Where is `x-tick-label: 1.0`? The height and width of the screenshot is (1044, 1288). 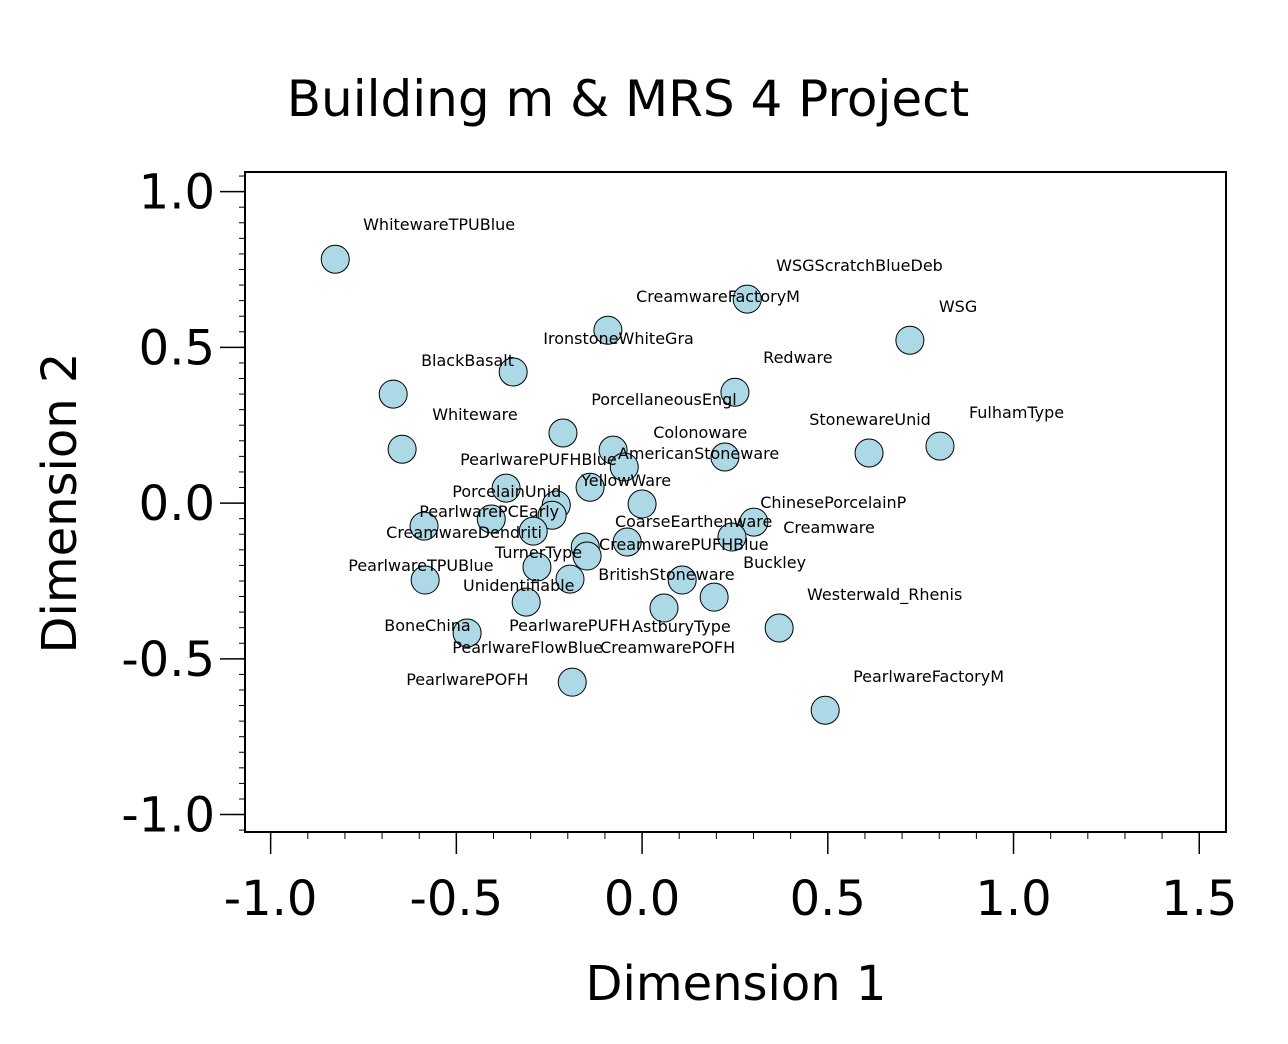
x-tick-label: 1.0 is located at coordinates (1013, 899).